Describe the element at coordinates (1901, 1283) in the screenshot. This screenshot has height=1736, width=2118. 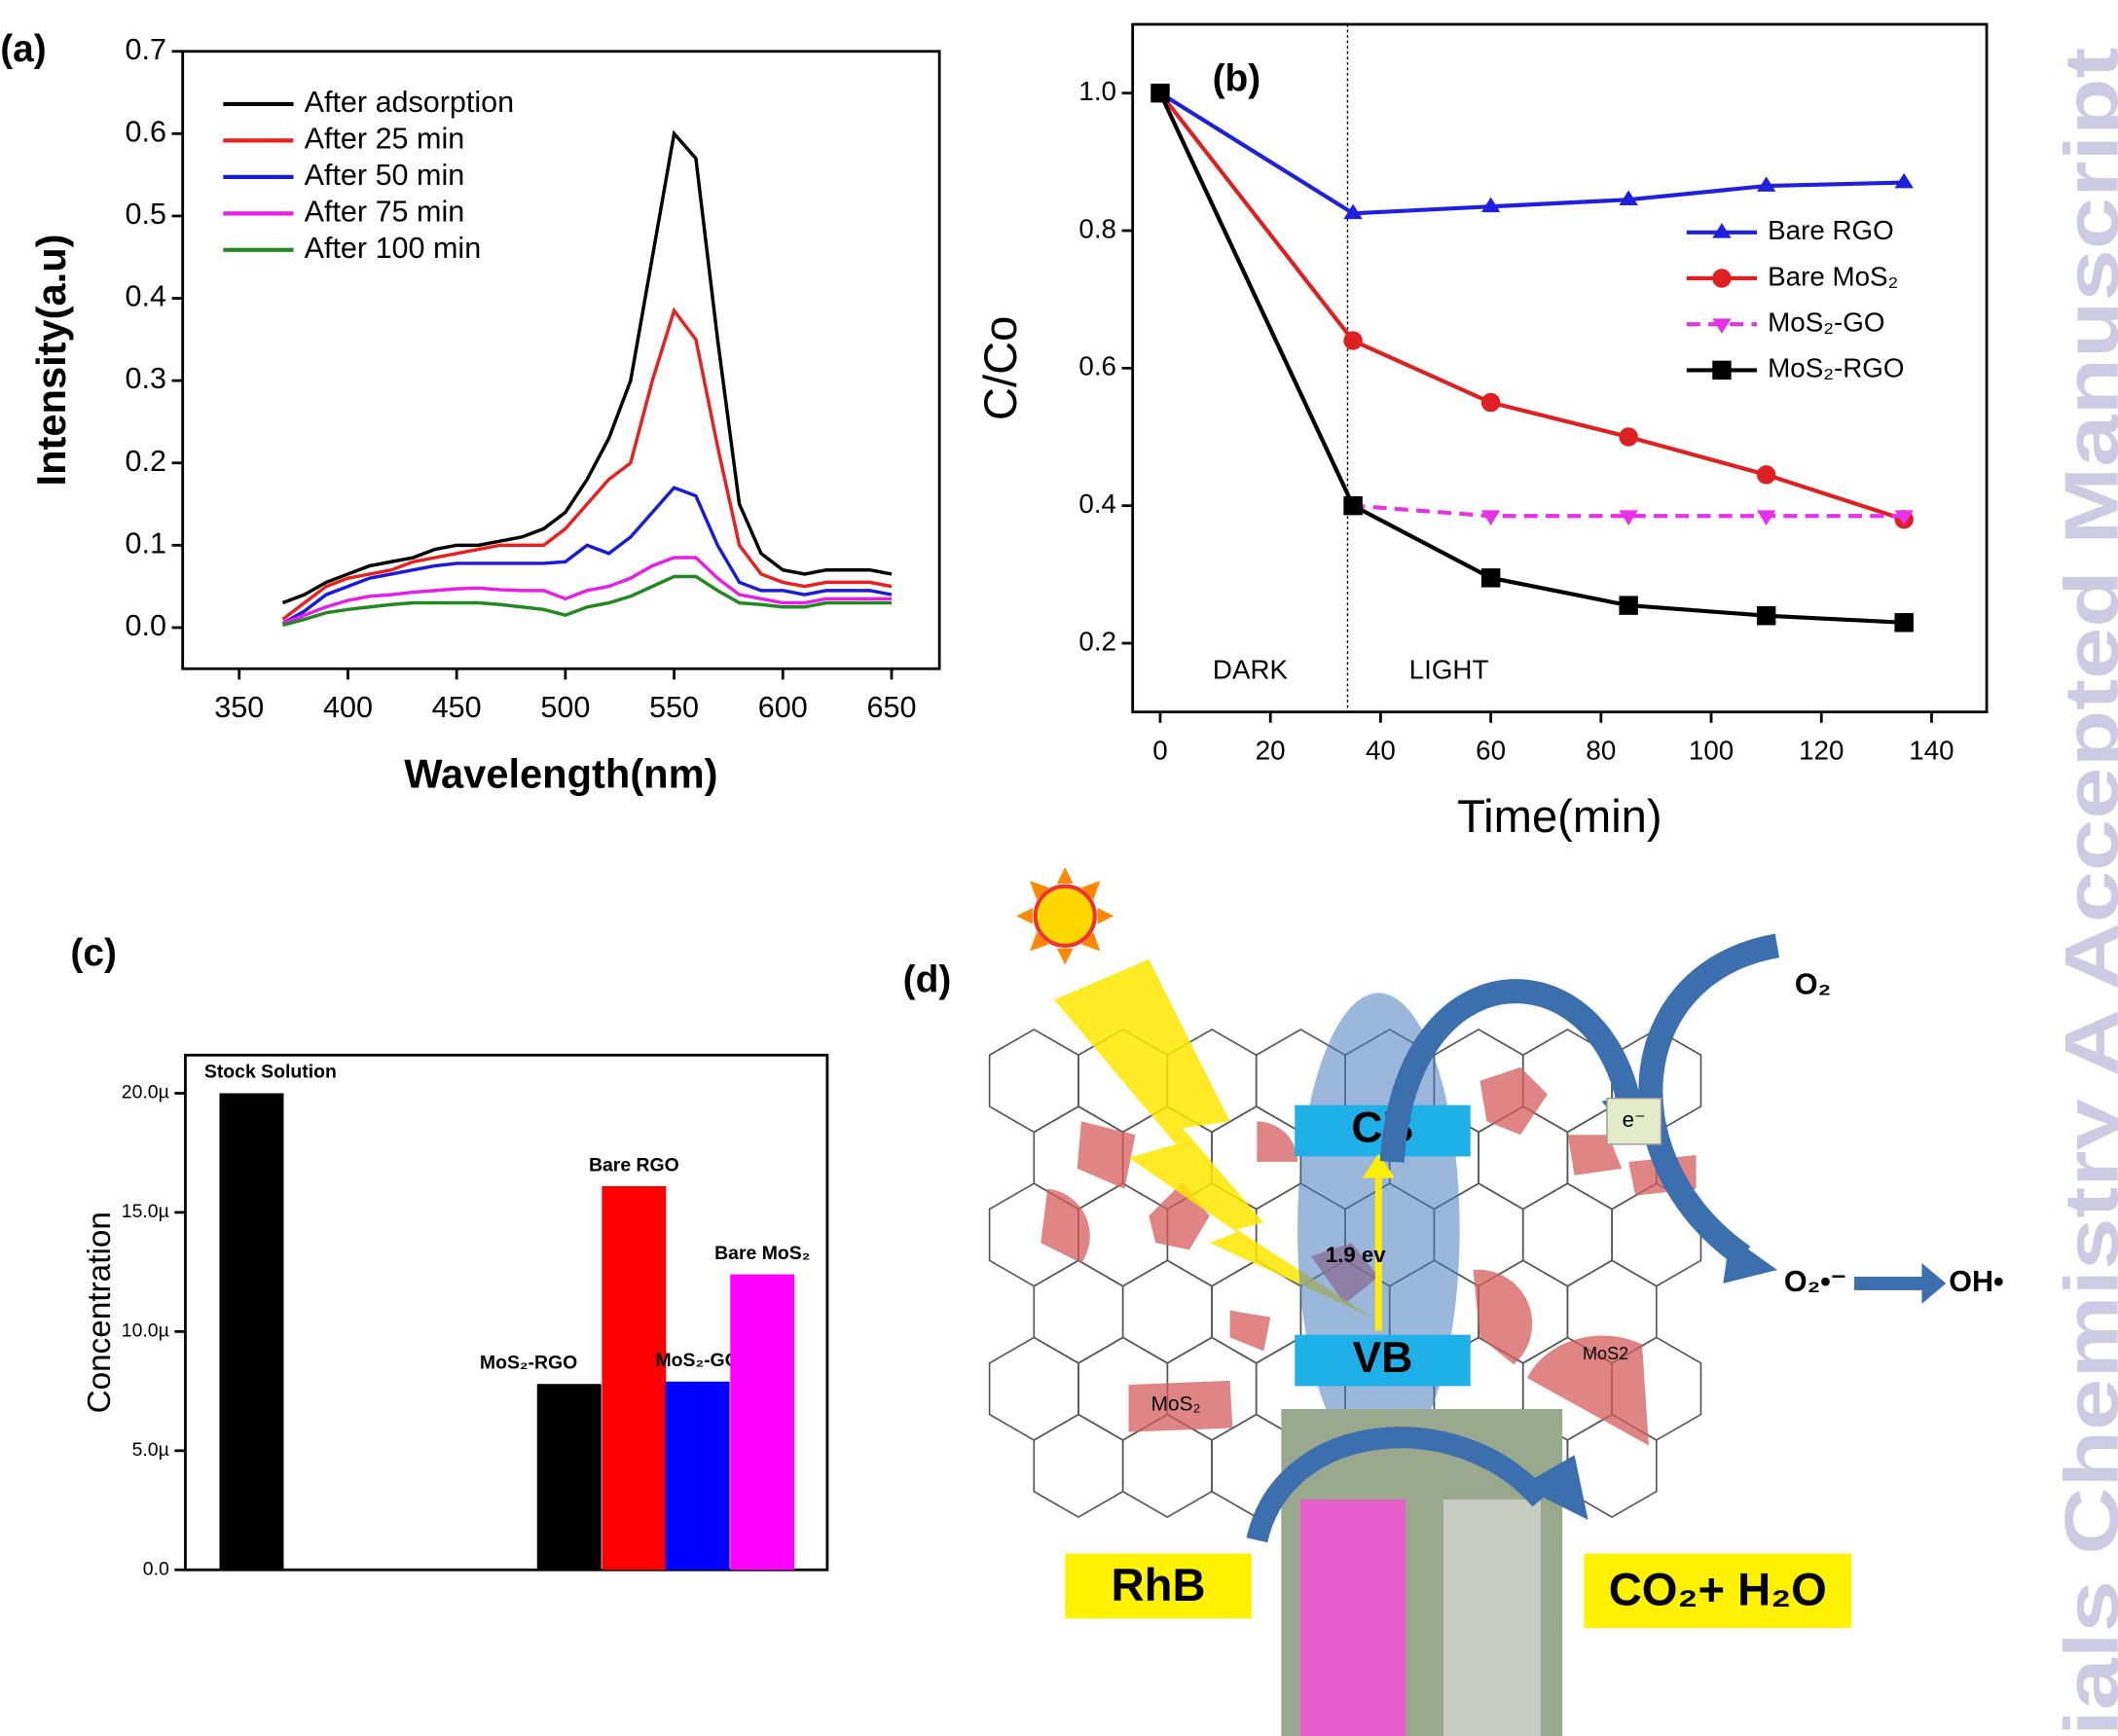
I see `conversion-arrow` at that location.